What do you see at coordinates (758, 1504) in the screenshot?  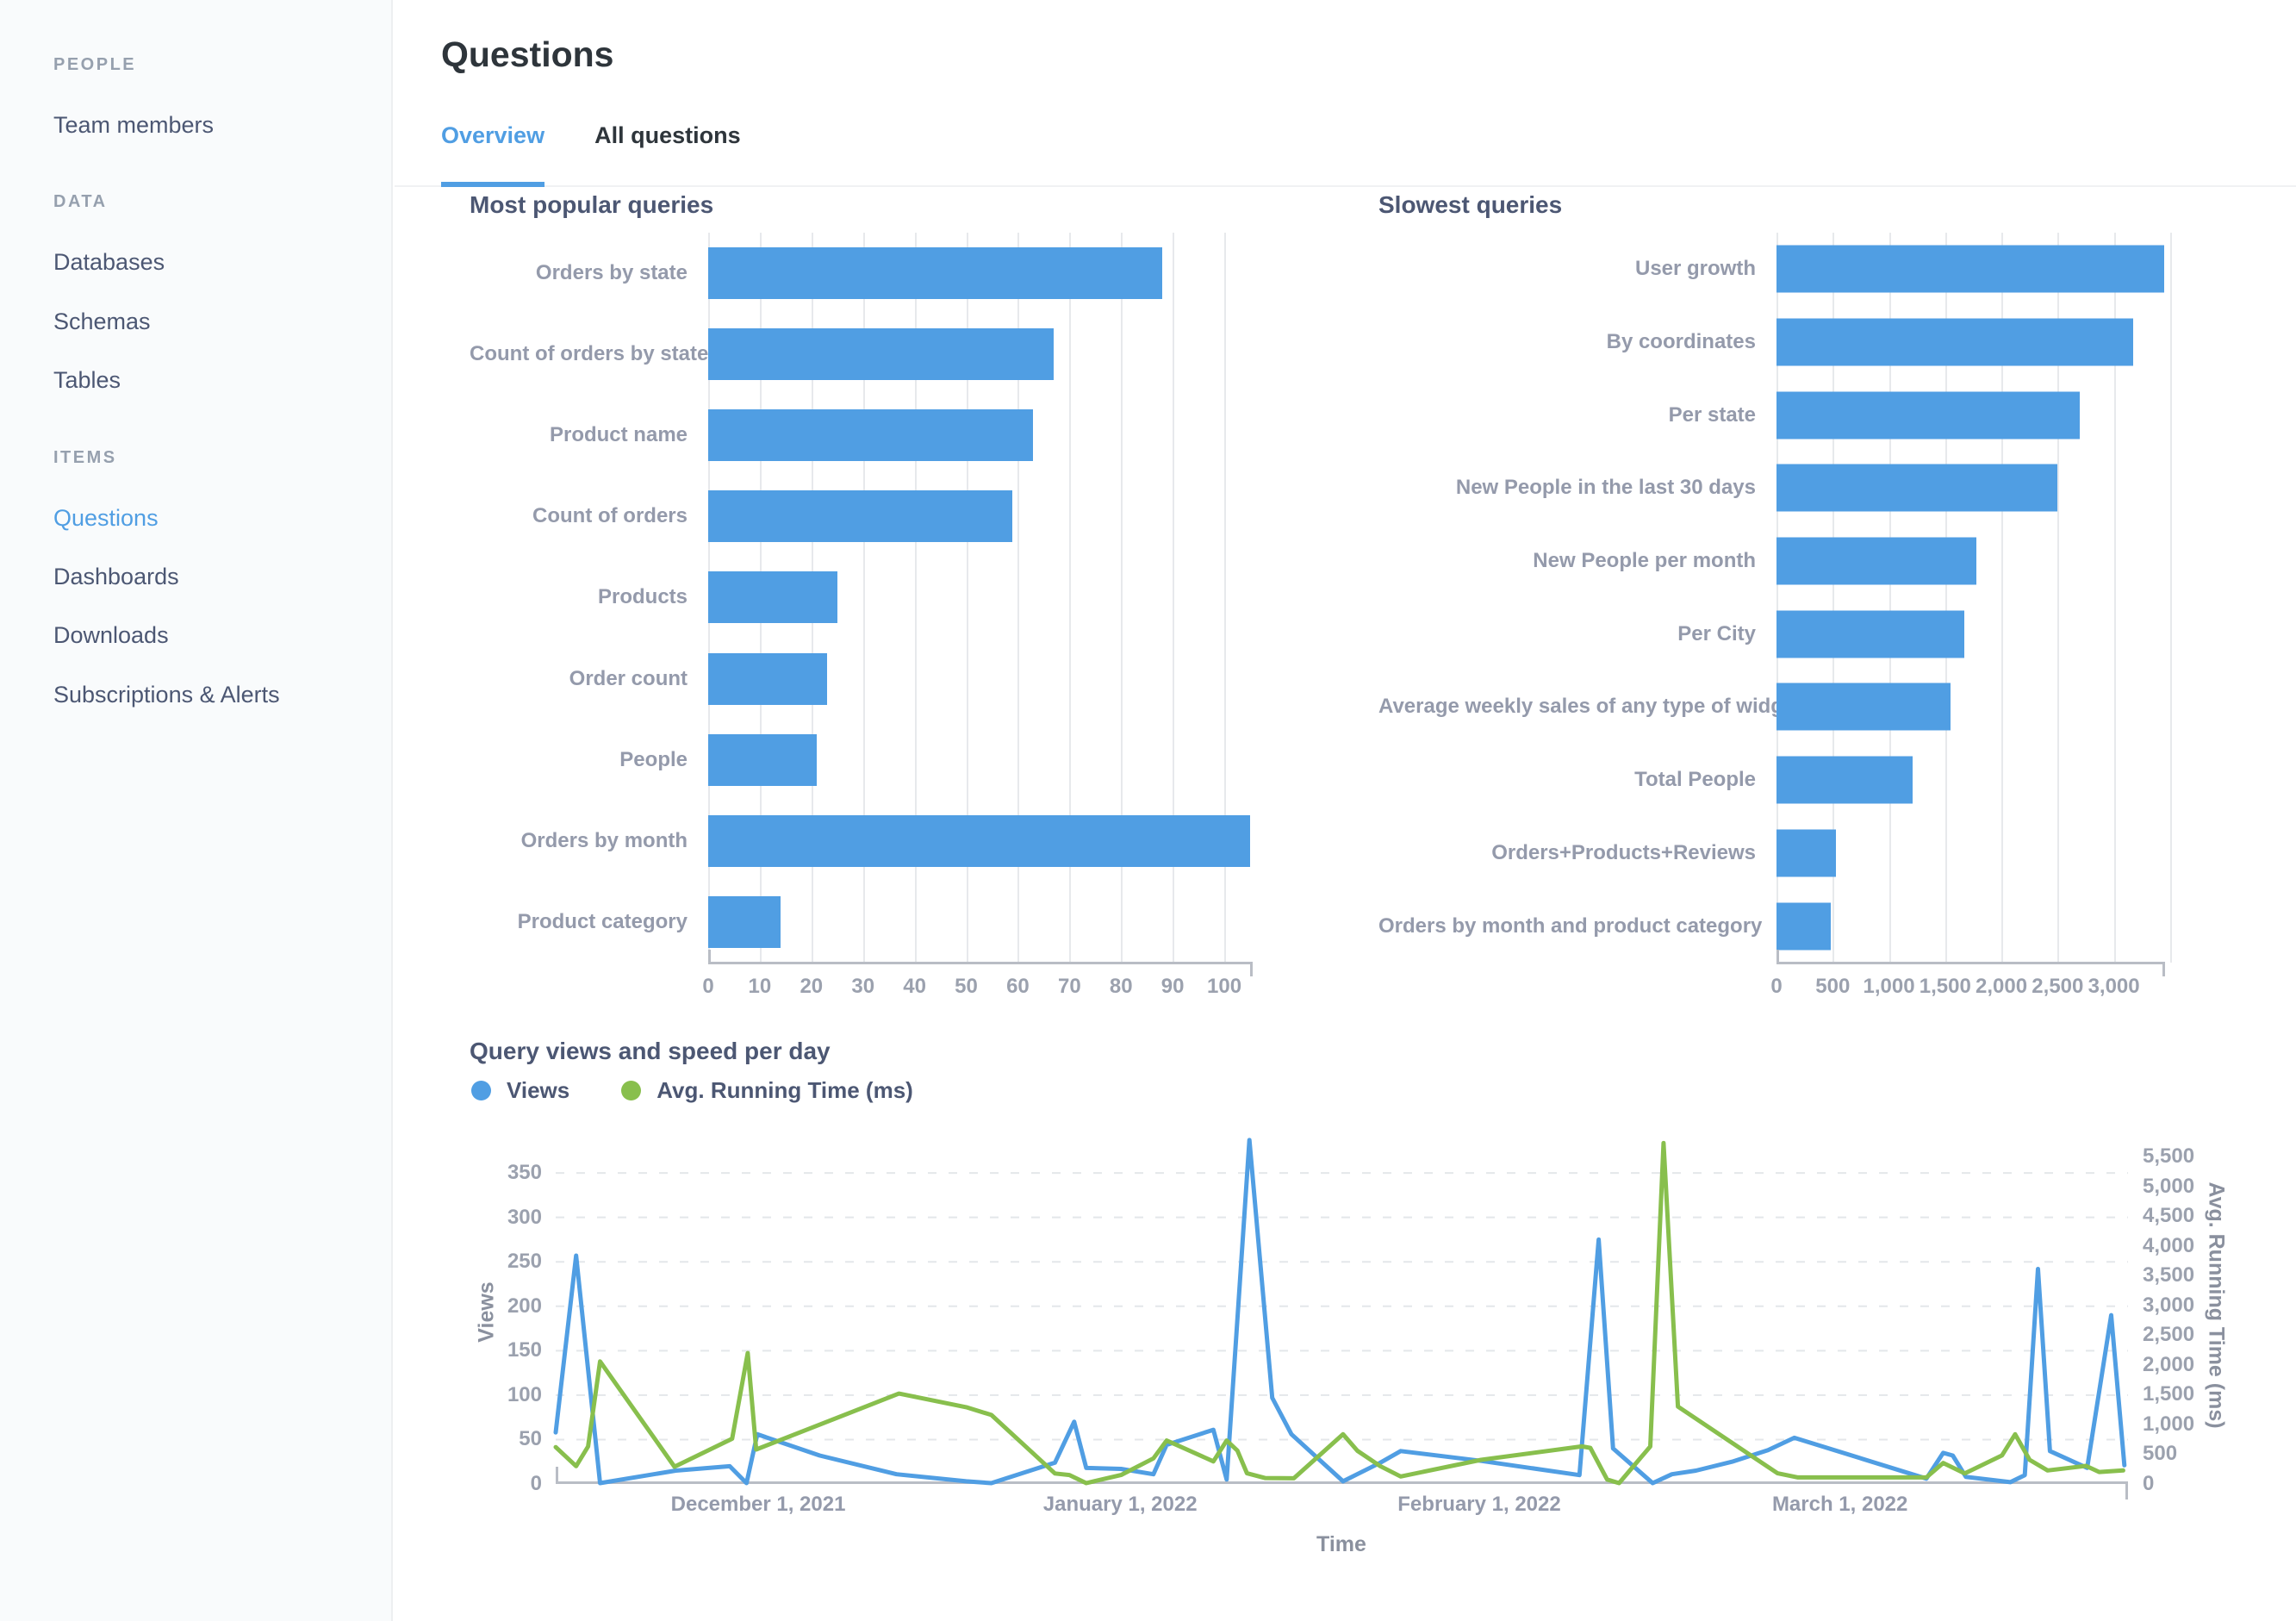 I see `x-axis-date-label: December 1, 2021` at bounding box center [758, 1504].